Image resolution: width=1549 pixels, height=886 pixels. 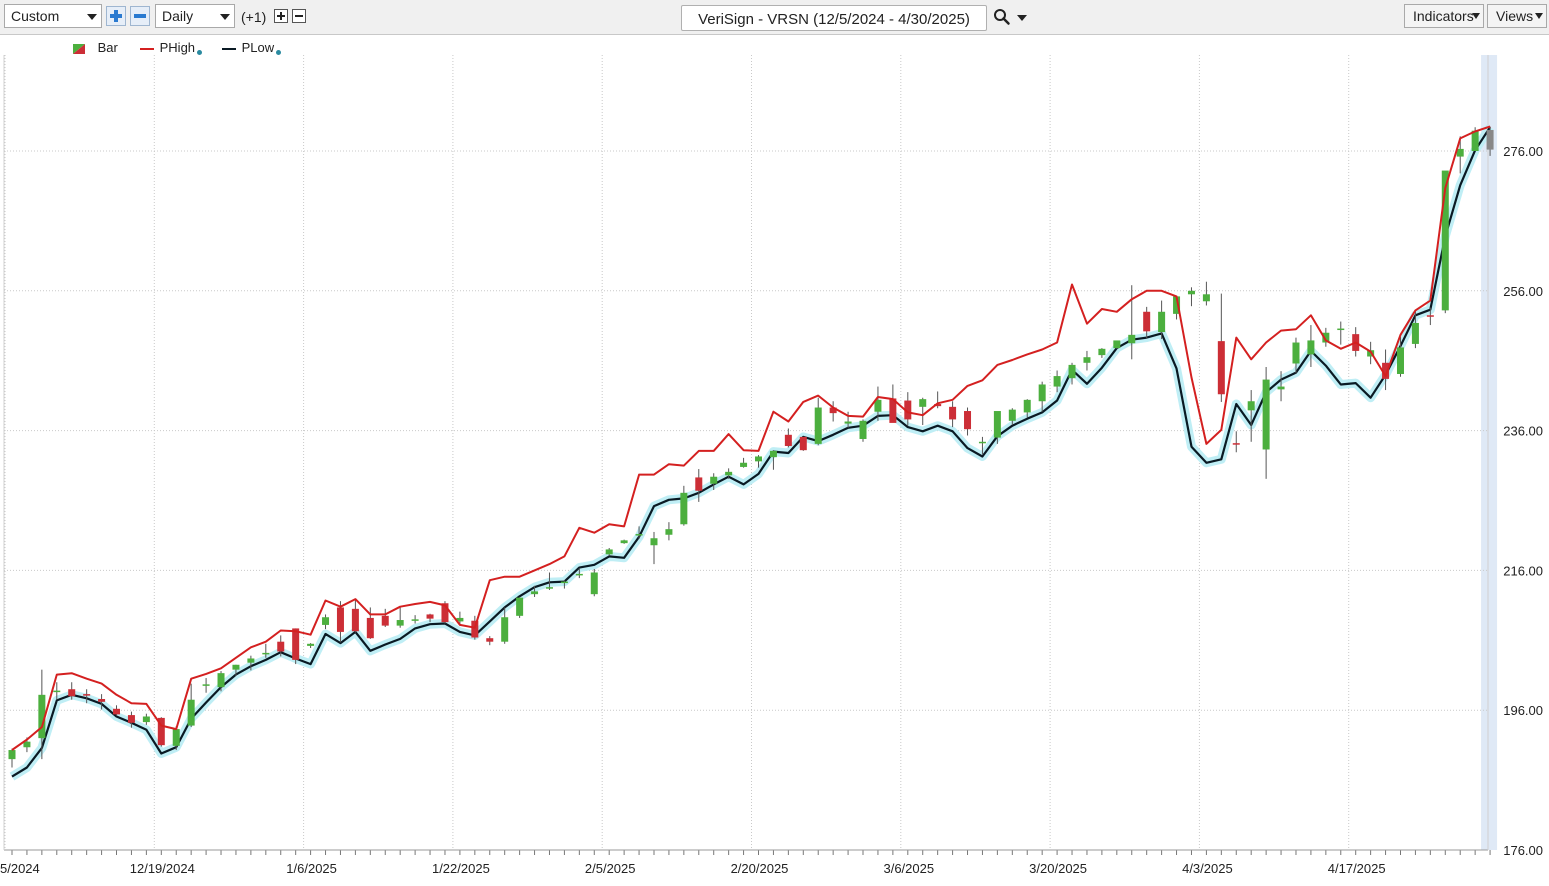 What do you see at coordinates (1523, 291) in the screenshot?
I see `y-tick-label: 256.00` at bounding box center [1523, 291].